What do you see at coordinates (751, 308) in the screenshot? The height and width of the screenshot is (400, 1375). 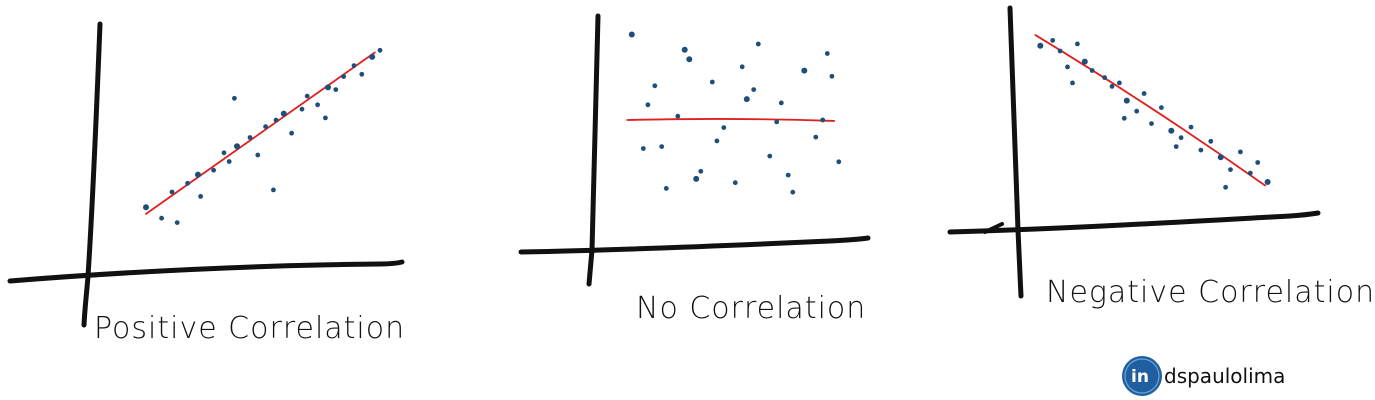 I see `chart-title-none: No Correlation` at bounding box center [751, 308].